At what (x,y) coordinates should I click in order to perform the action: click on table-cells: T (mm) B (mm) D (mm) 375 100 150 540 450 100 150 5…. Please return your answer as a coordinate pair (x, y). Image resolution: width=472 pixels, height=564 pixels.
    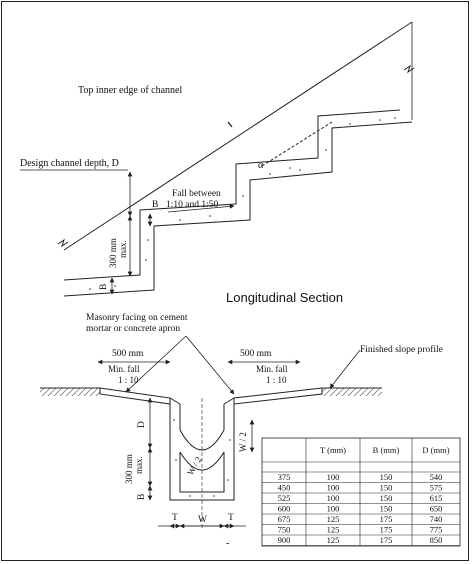
    Looking at the image, I should click on (364, 495).